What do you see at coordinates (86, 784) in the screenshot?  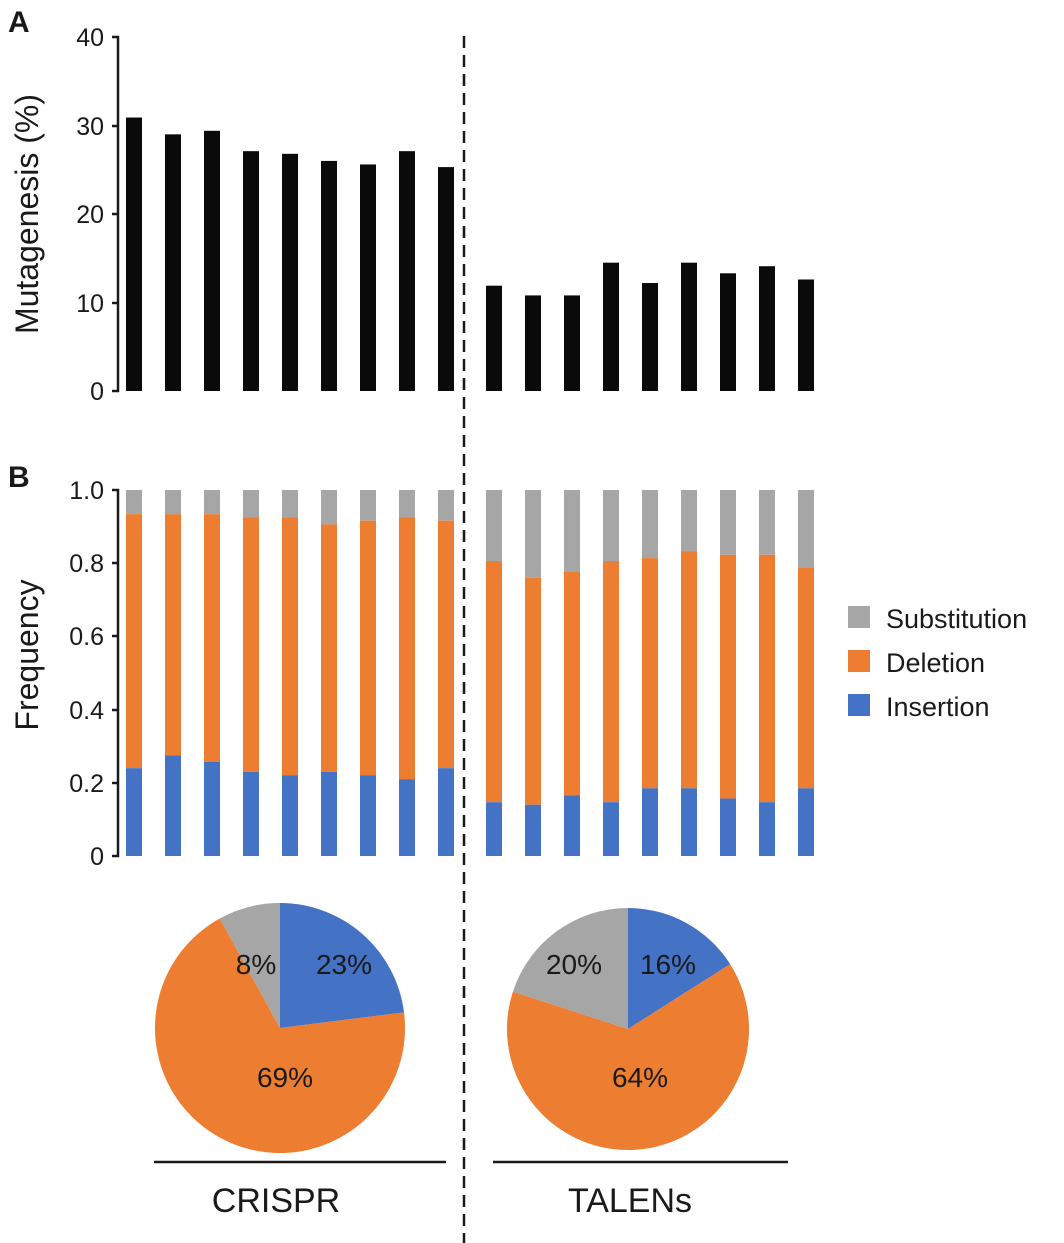 I see `panel-b-tick-label: 0.2` at bounding box center [86, 784].